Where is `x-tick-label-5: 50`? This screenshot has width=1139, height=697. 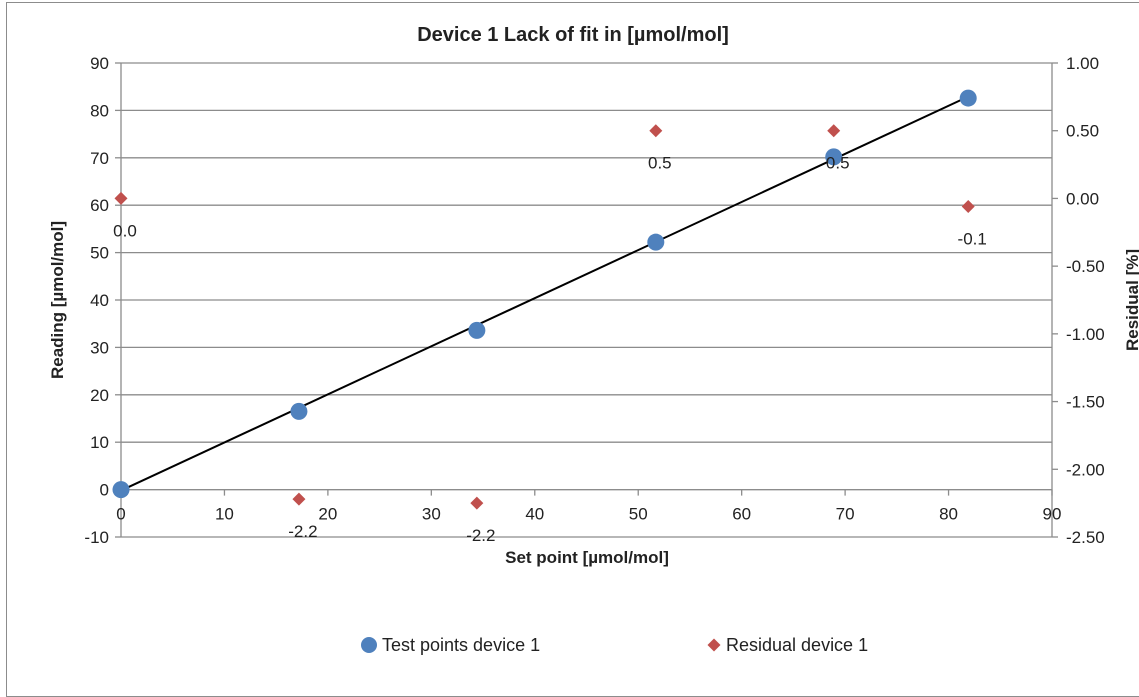
x-tick-label-5: 50 is located at coordinates (638, 514).